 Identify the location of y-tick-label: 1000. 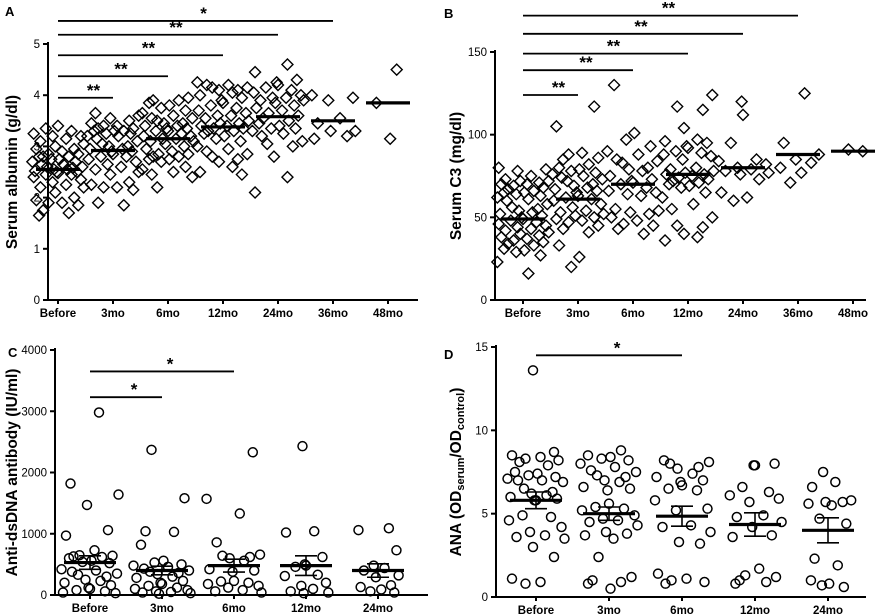
(34, 535).